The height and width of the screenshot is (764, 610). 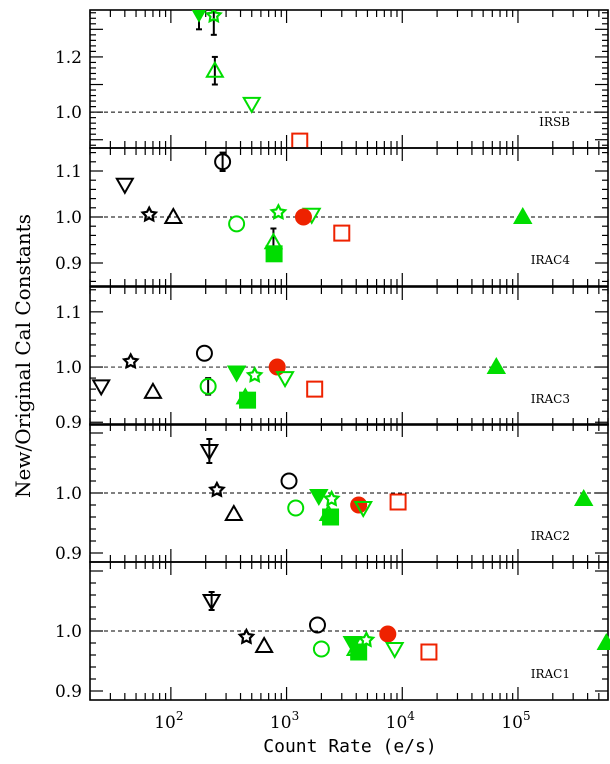 I want to click on y-tick-label: 1.2, so click(x=68, y=58).